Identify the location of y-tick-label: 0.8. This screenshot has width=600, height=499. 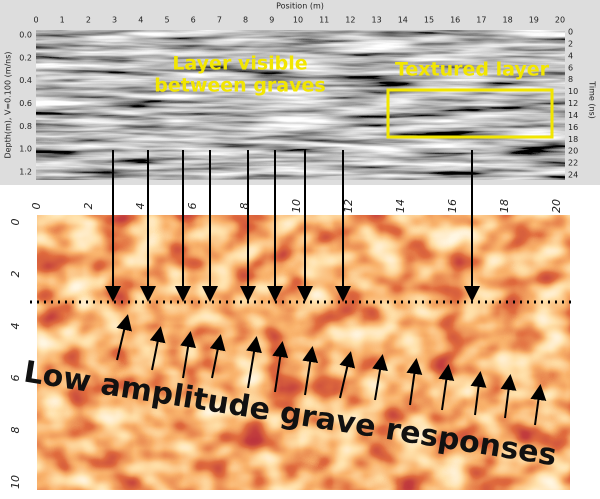
(25, 126).